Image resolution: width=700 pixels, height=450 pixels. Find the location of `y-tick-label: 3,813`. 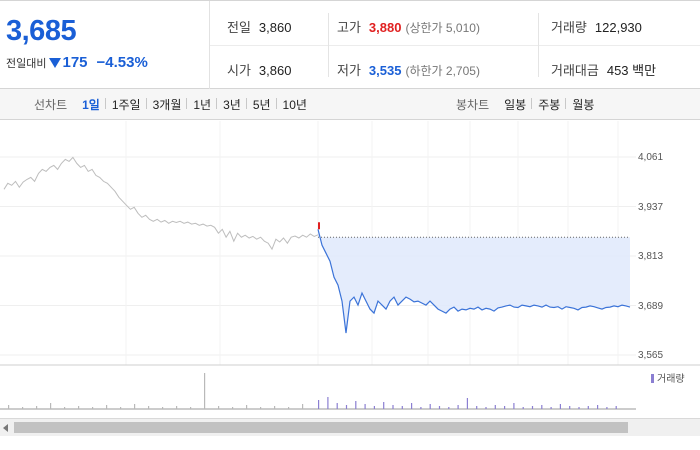

y-tick-label: 3,813 is located at coordinates (651, 256).